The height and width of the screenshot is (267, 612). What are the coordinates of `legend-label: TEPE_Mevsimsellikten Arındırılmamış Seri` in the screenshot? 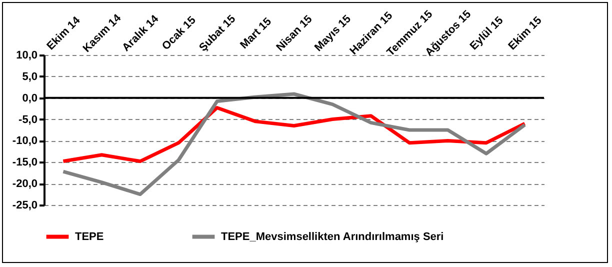 It's located at (332, 236).